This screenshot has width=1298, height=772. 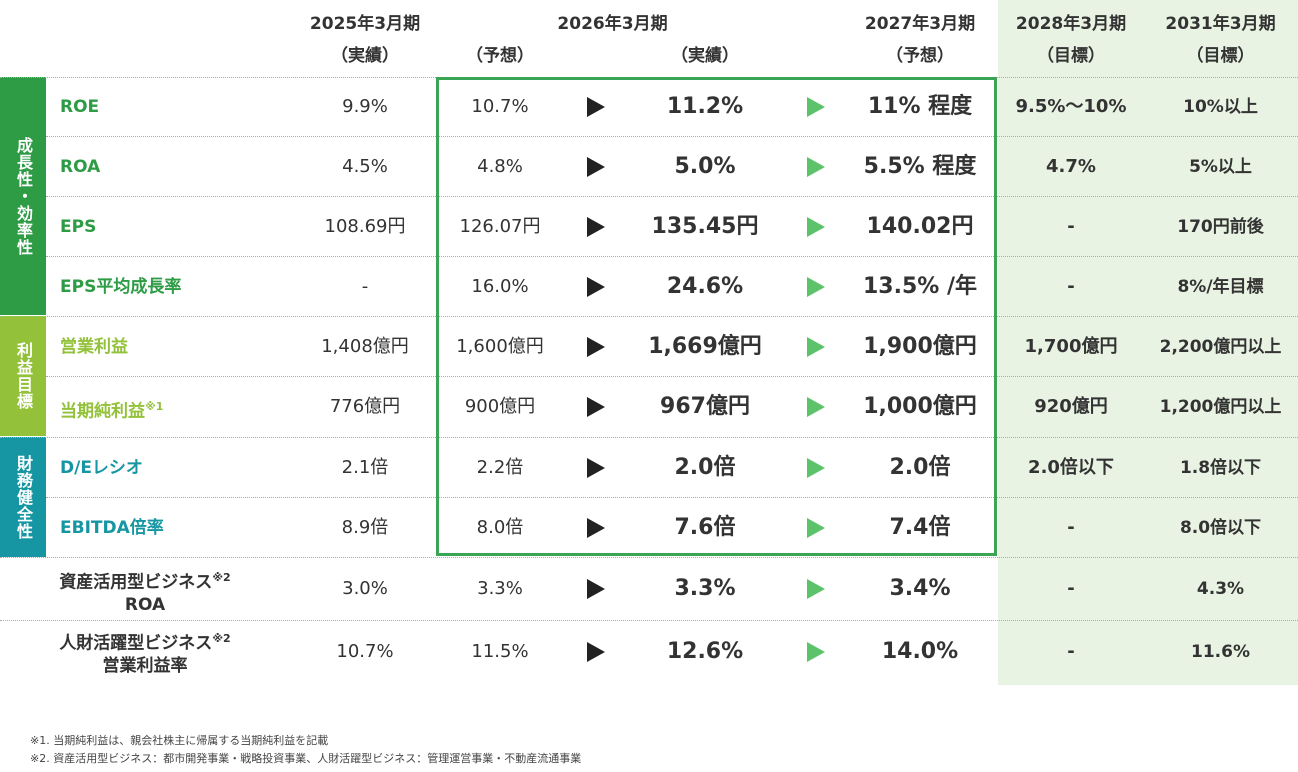 I want to click on row-label: 当期純利益※1, so click(x=112, y=411).